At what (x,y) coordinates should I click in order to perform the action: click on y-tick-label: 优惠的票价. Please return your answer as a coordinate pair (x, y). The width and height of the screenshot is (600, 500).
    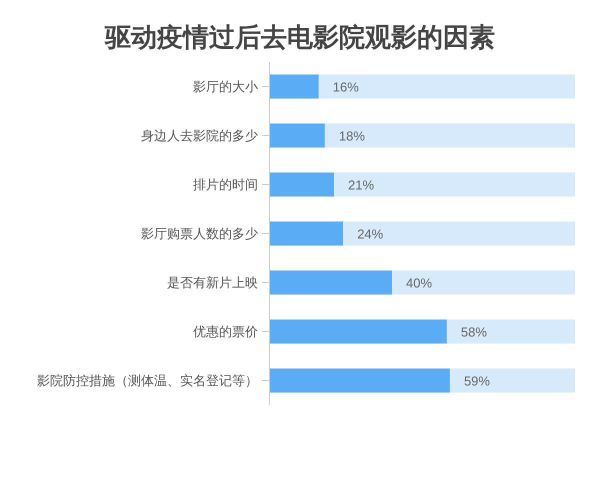
    Looking at the image, I should click on (225, 331).